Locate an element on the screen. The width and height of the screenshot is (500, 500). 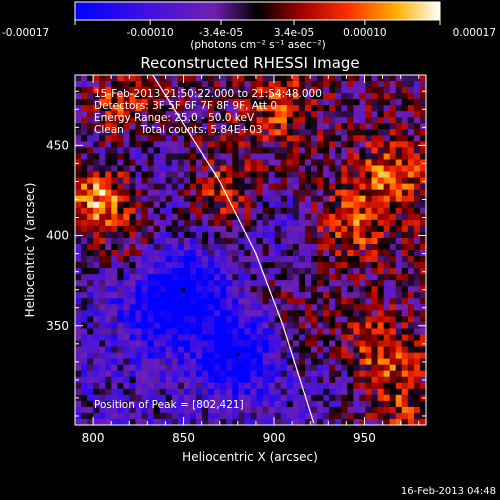
x-tick-label: 900 is located at coordinates (274, 438).